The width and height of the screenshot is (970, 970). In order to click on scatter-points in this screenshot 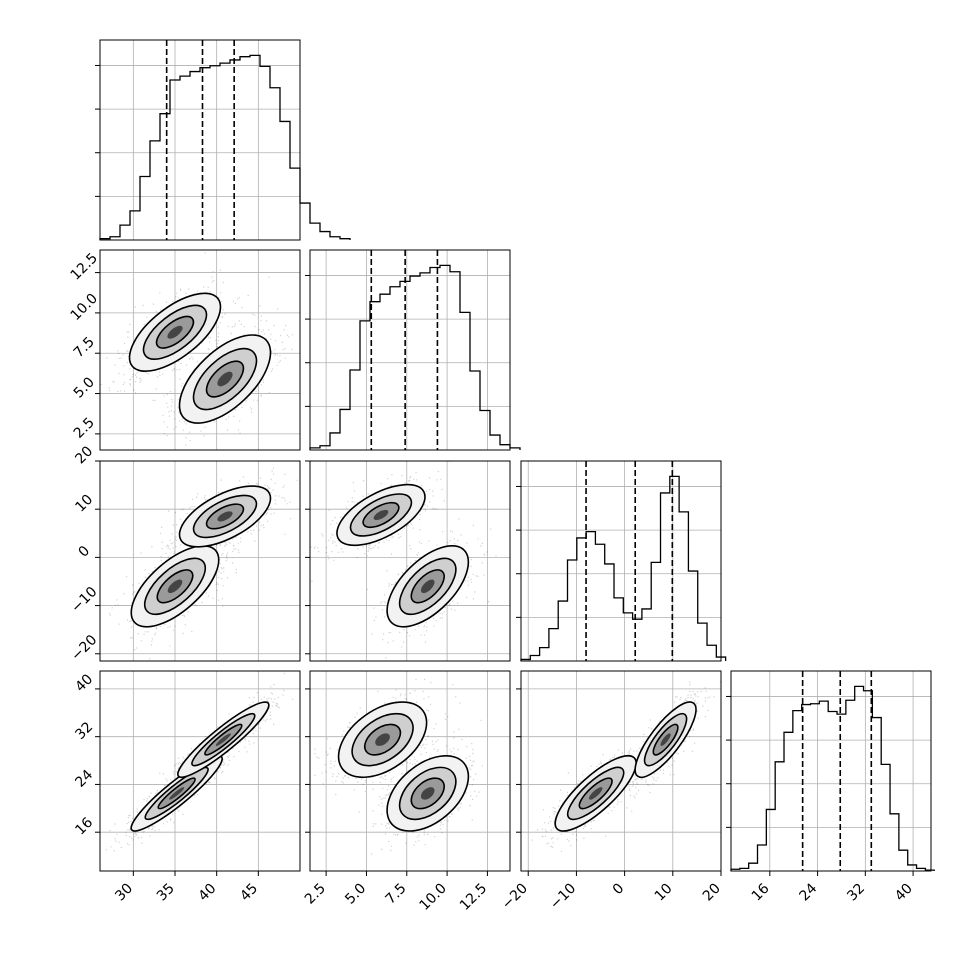, I will do `click(200, 349)`.